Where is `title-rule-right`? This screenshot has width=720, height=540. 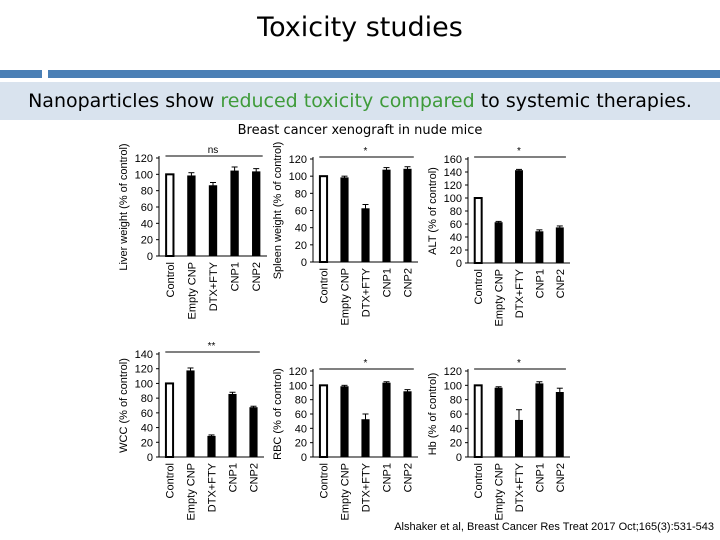
title-rule-right is located at coordinates (384, 74).